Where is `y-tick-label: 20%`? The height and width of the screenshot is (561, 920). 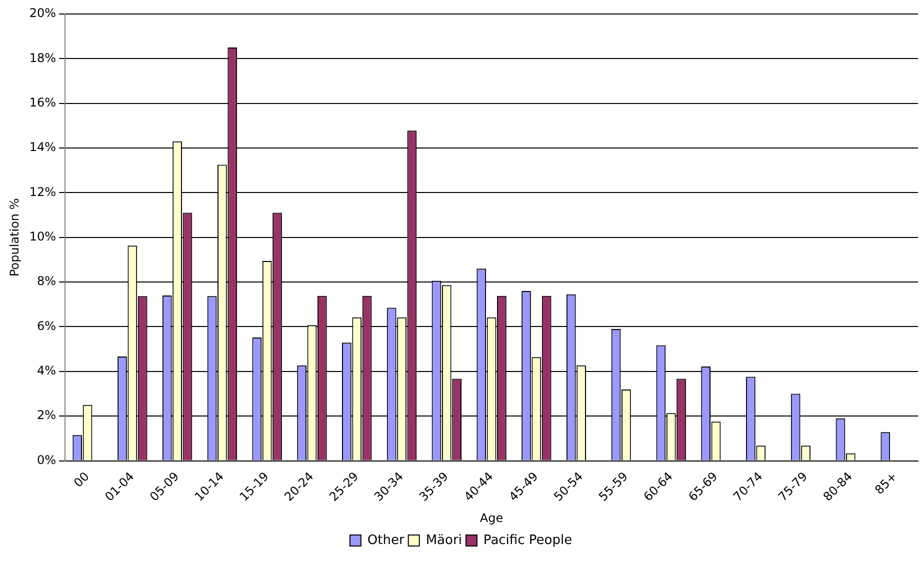
y-tick-label: 20% is located at coordinates (42, 13).